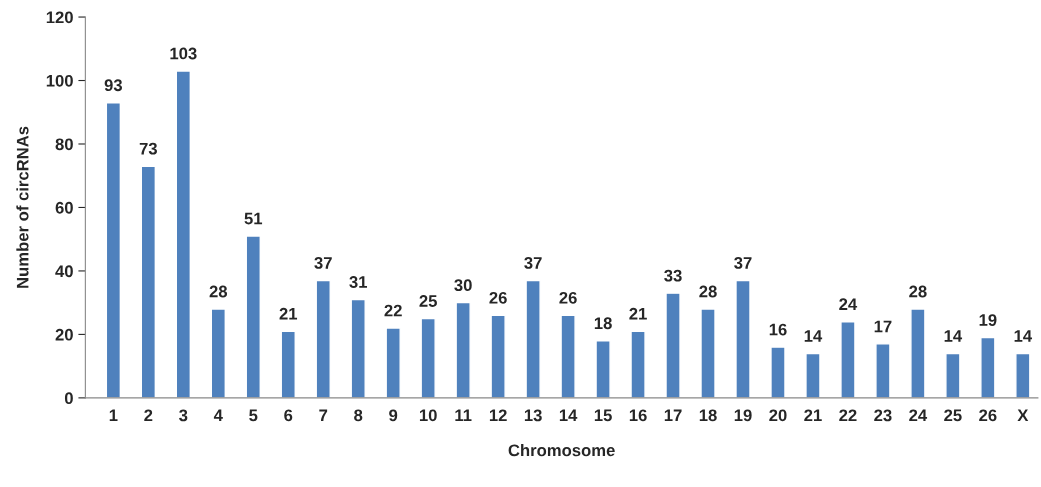  What do you see at coordinates (1023, 415) in the screenshot?
I see `x-tick-label: X` at bounding box center [1023, 415].